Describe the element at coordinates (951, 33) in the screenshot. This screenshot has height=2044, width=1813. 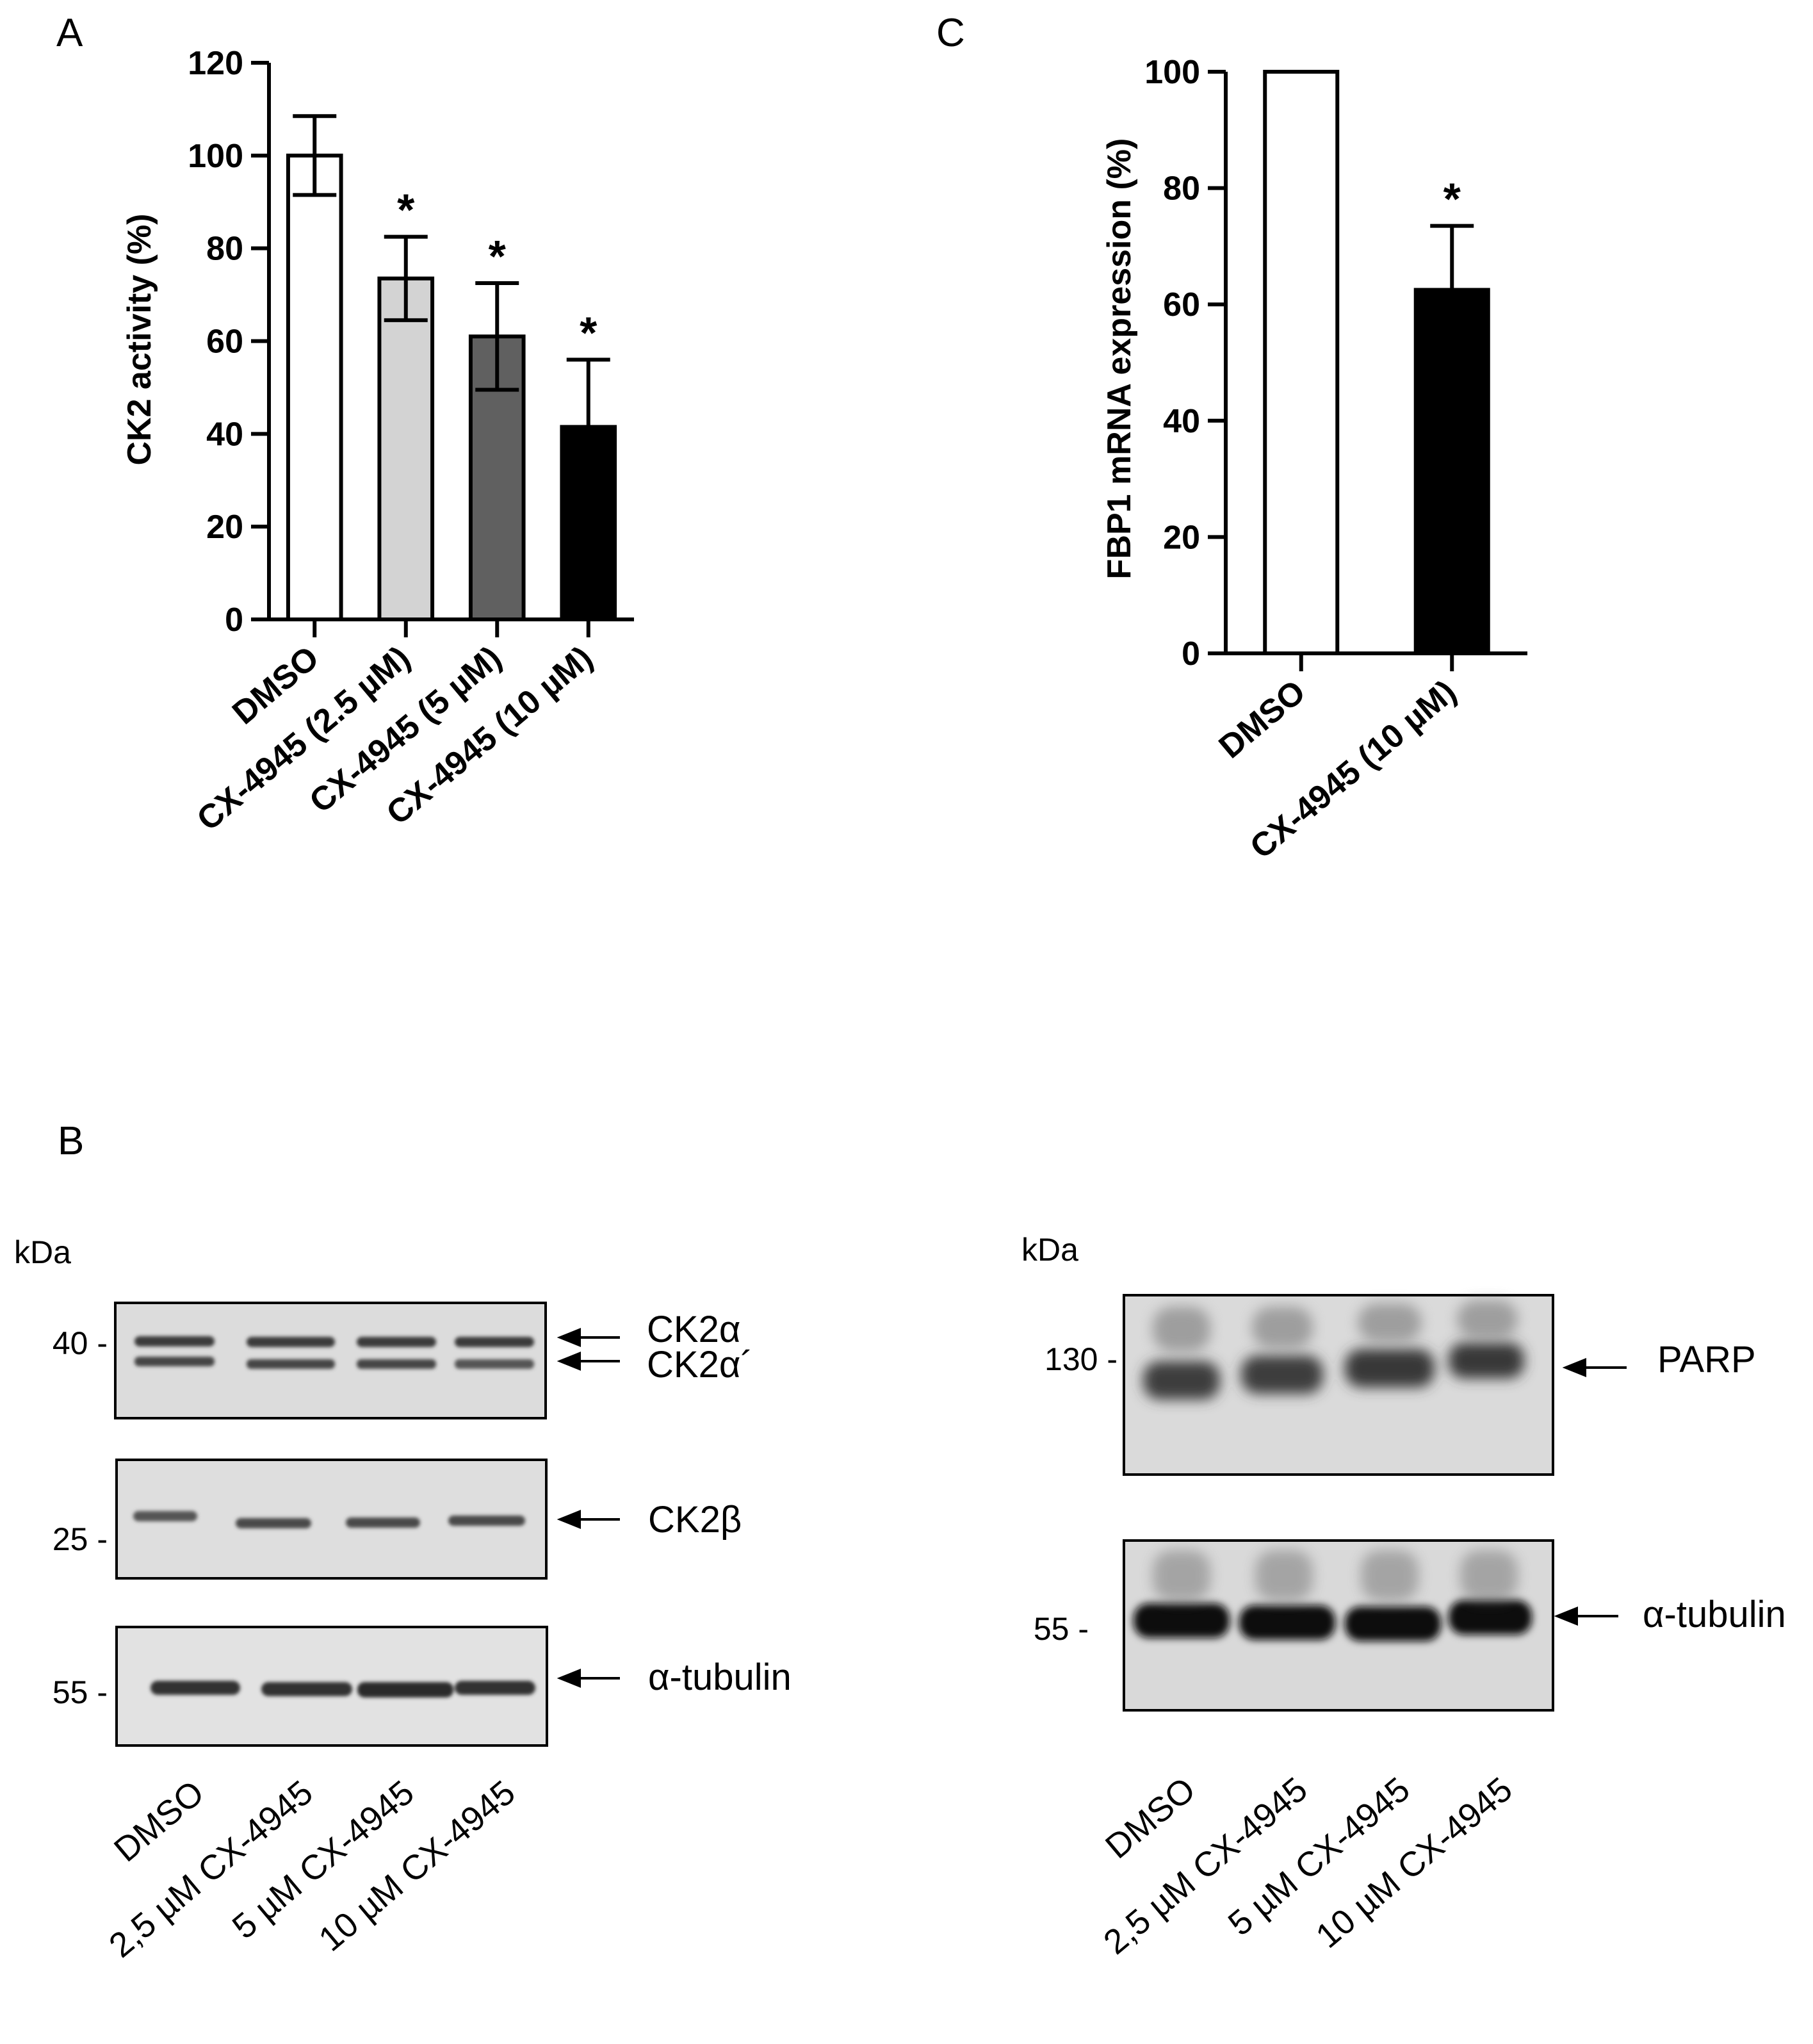
I see `panel-c-label: C` at that location.